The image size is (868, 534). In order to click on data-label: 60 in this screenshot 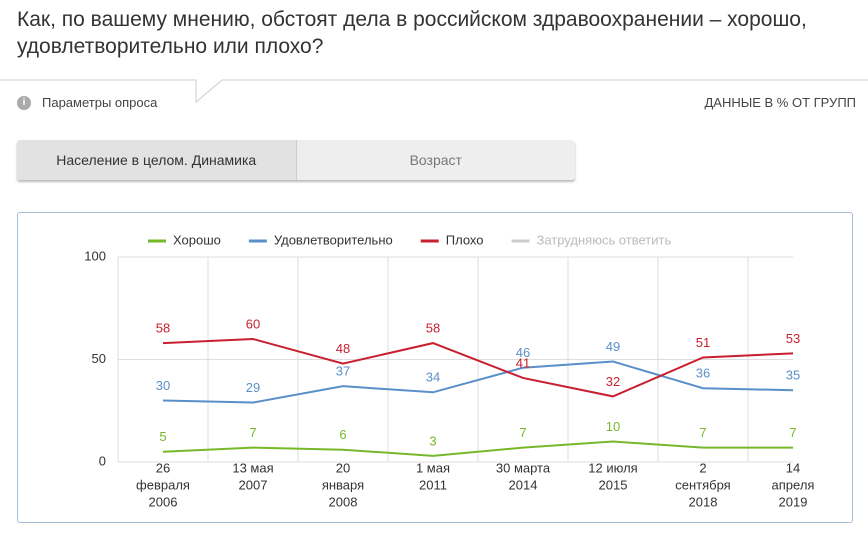, I will do `click(253, 323)`.